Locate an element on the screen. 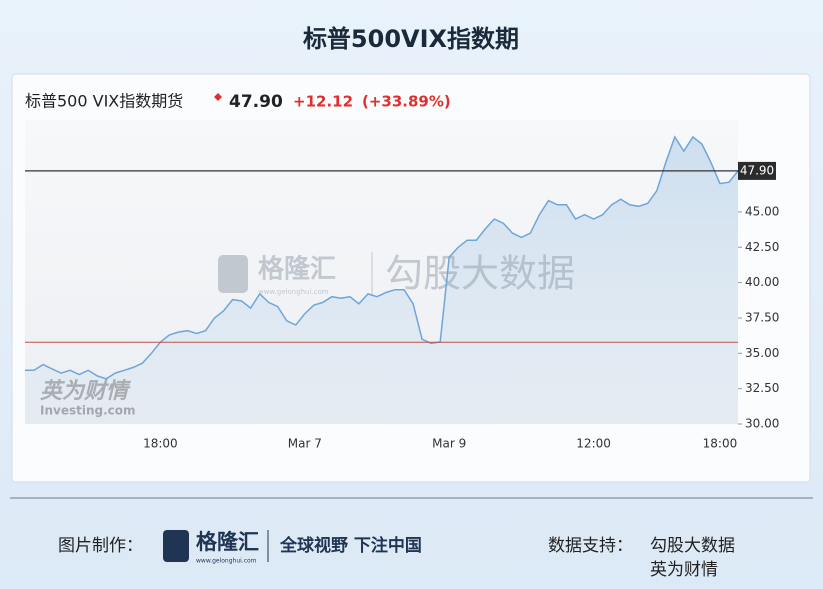  slogan: 全球视野 下注中国 is located at coordinates (350, 545).